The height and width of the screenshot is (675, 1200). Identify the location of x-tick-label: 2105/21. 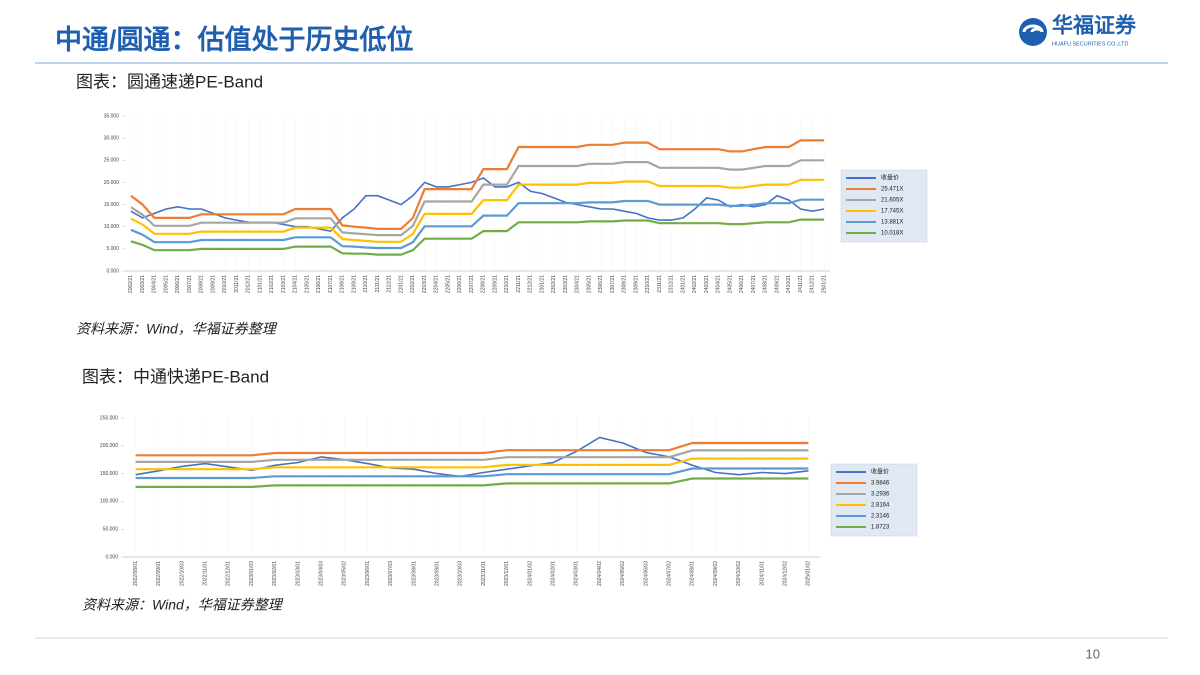
(307, 284).